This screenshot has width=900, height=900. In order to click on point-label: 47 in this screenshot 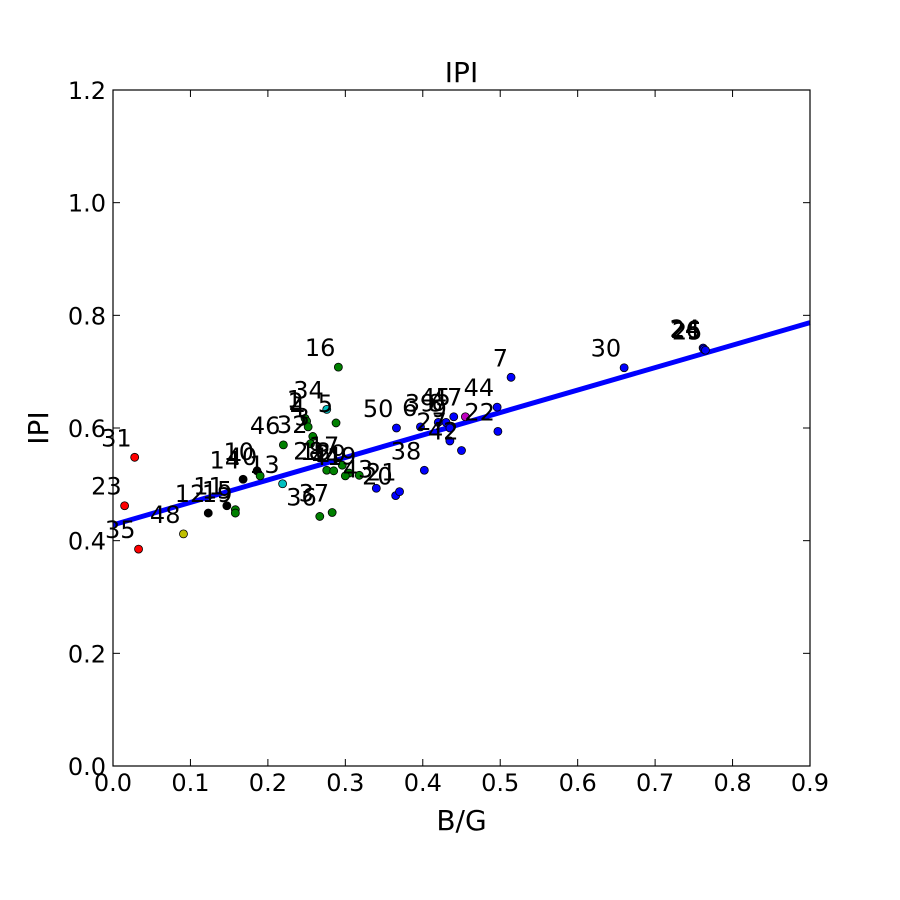, I will do `click(447, 398)`.